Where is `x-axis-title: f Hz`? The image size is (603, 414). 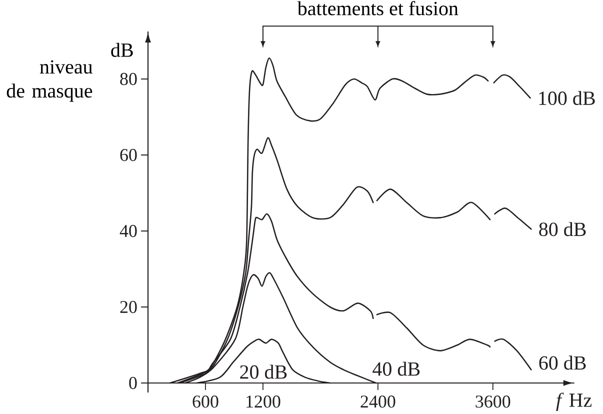
x-axis-title: f Hz is located at coordinates (574, 402).